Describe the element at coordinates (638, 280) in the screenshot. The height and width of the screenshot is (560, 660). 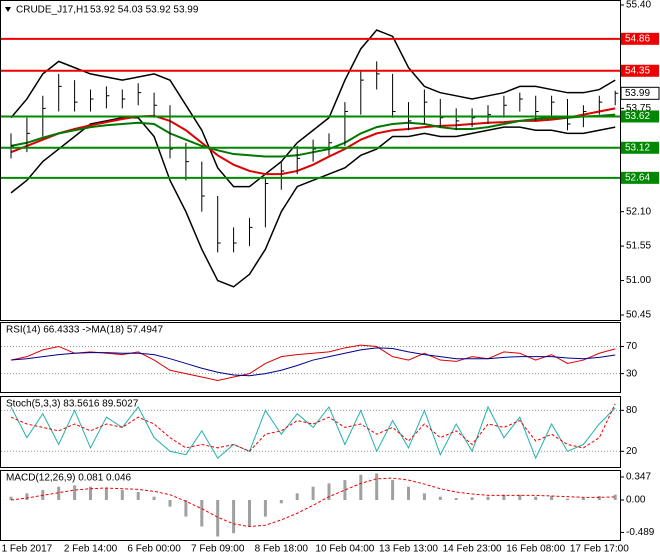
I see `y-tick-label: 51.00` at that location.